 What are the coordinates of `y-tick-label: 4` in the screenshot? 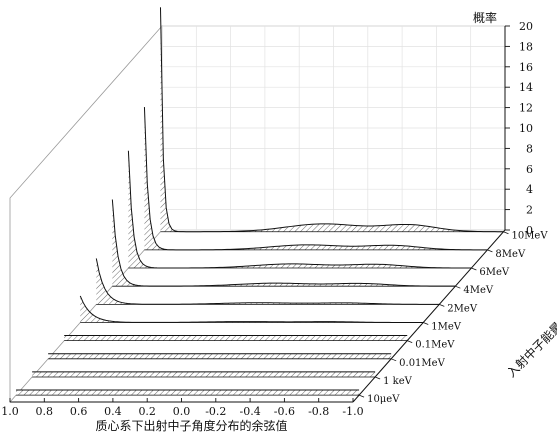 It's located at (529, 189).